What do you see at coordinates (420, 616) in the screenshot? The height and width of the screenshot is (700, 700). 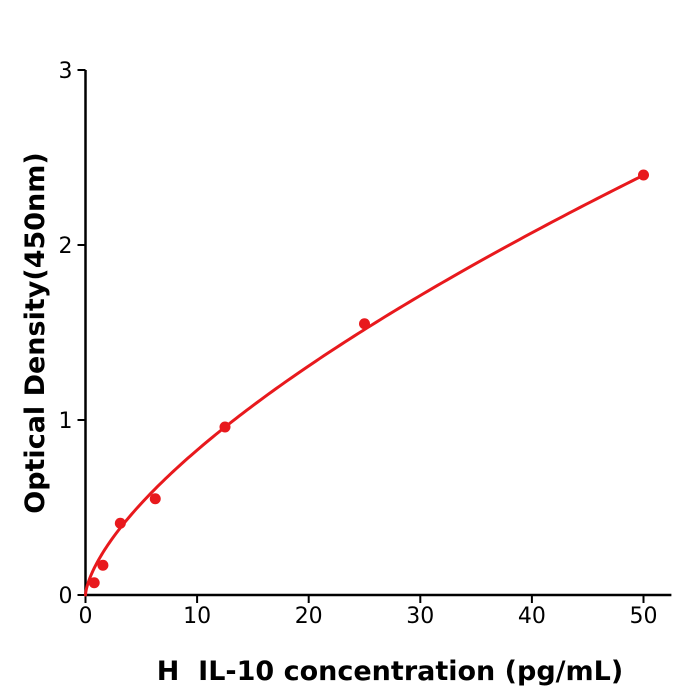 I see `x-tick-label: 30` at bounding box center [420, 616].